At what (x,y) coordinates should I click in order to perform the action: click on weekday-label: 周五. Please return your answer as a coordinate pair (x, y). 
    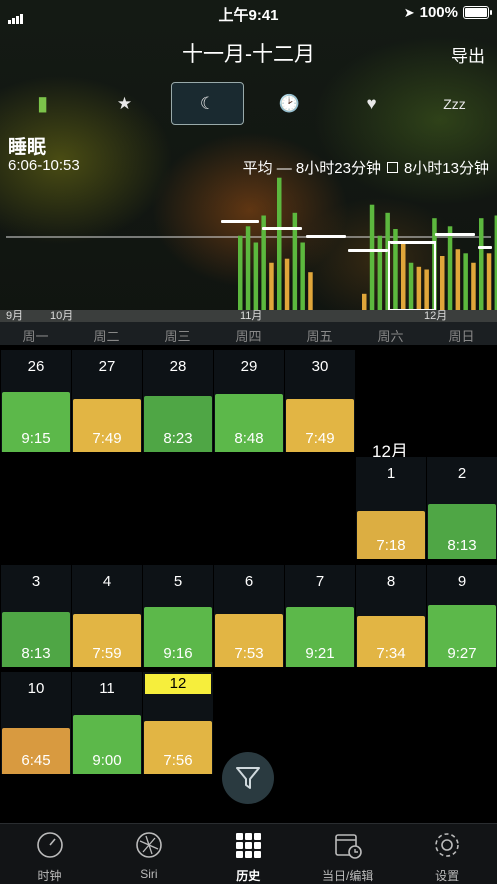
    Looking at the image, I should click on (319, 336).